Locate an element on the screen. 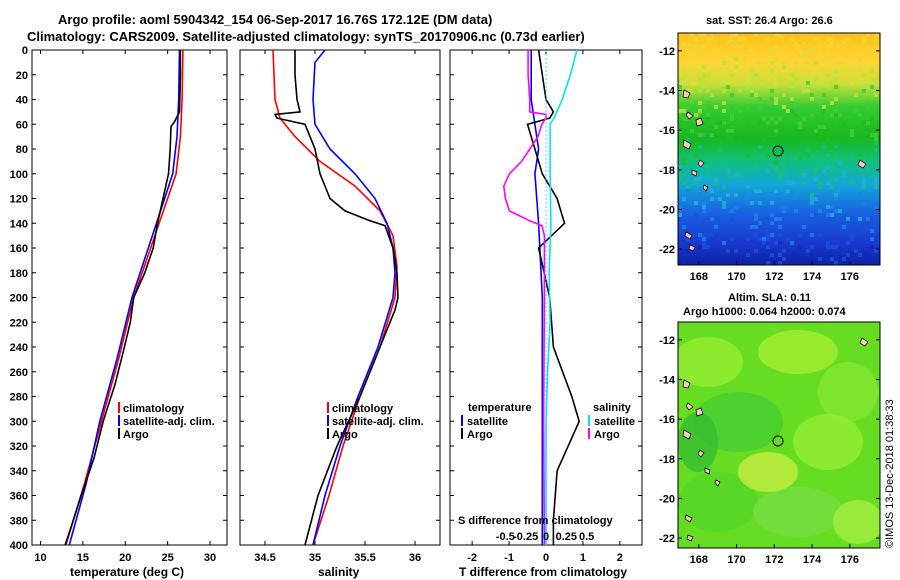 The height and width of the screenshot is (580, 900). legend-swatch-t-satellite is located at coordinates (462, 420).